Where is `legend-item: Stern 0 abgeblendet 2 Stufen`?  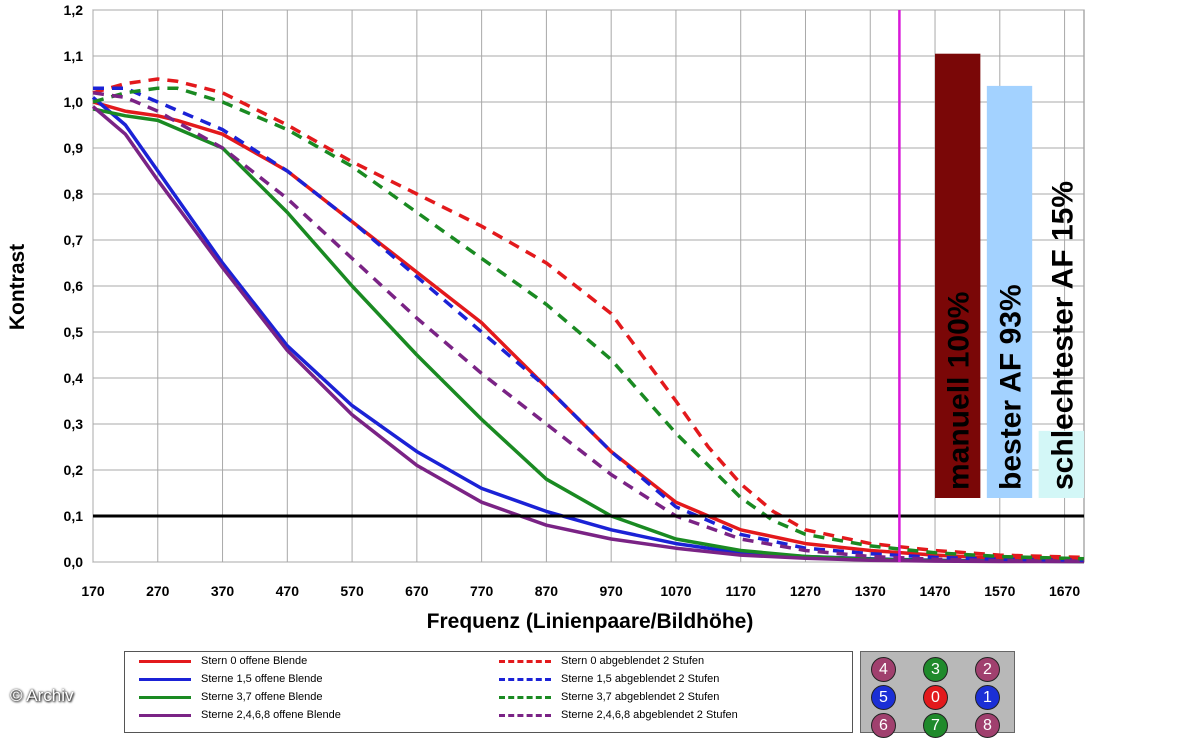 legend-item: Stern 0 abgeblendet 2 Stufen is located at coordinates (601, 661).